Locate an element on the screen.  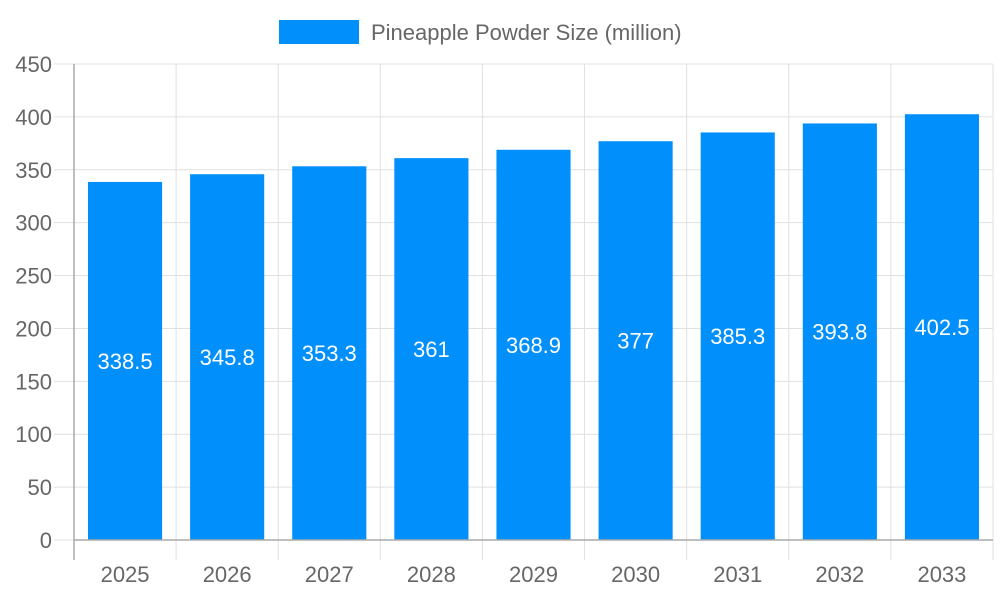
y-tick-label: 0 is located at coordinates (46, 540).